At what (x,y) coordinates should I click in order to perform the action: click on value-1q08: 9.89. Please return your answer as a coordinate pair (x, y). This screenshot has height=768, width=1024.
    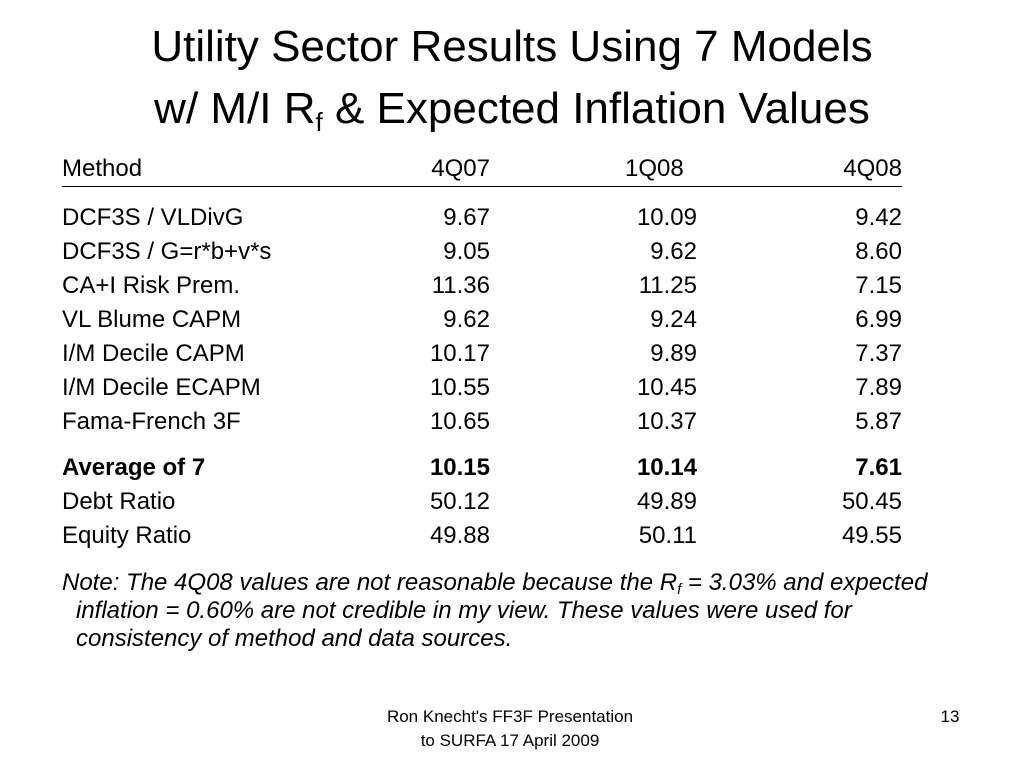
    Looking at the image, I should click on (673, 353).